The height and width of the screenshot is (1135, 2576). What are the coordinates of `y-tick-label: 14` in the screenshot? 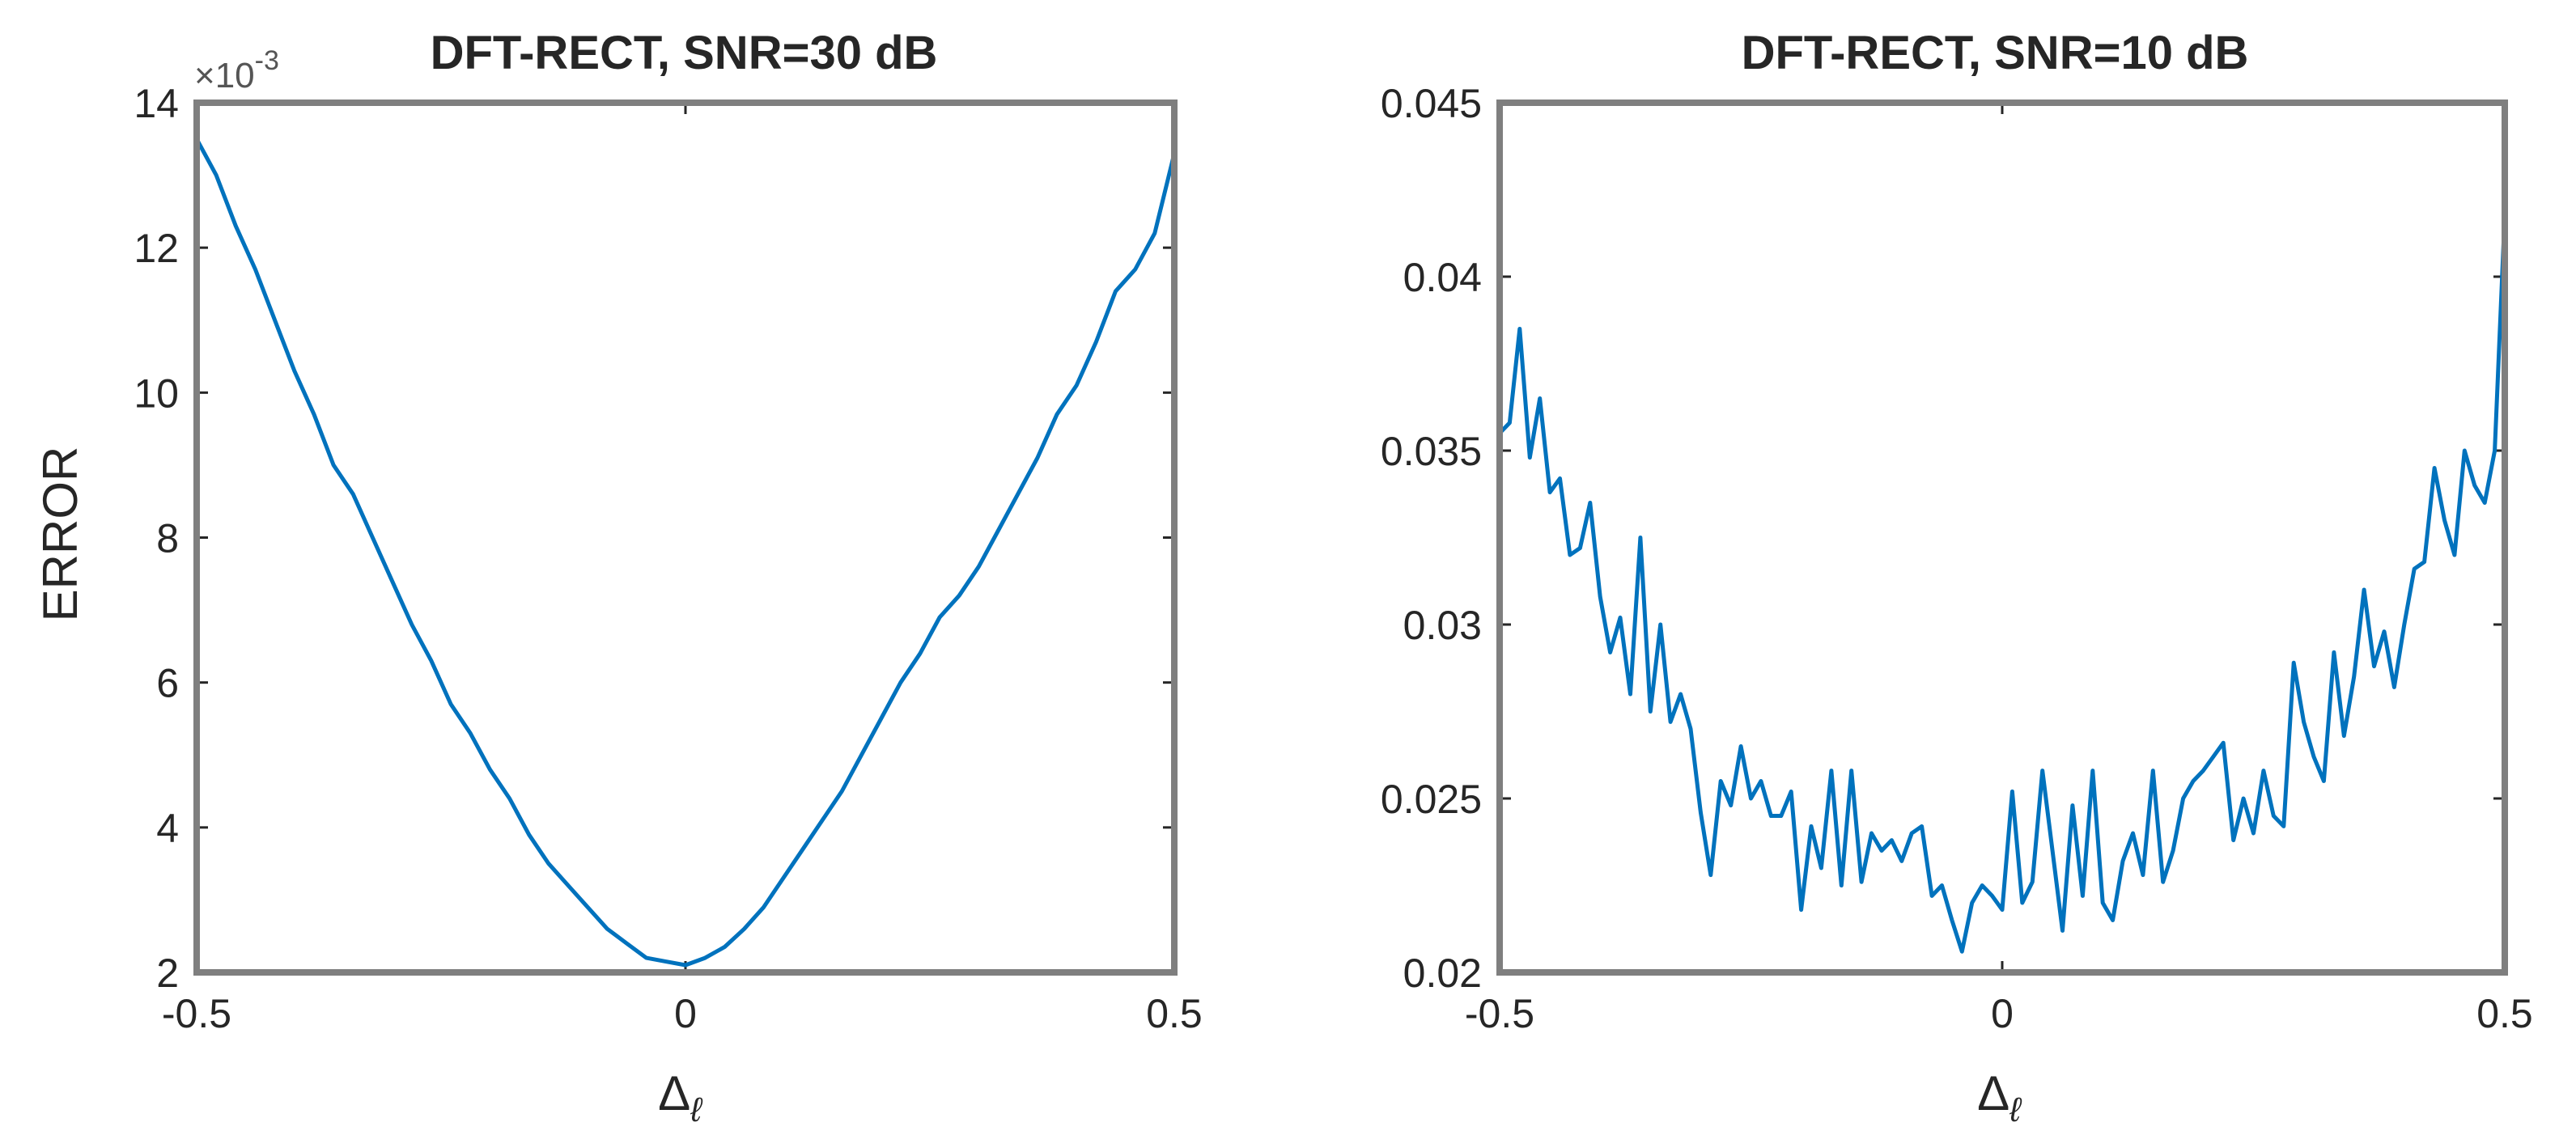 It's located at (156, 104).